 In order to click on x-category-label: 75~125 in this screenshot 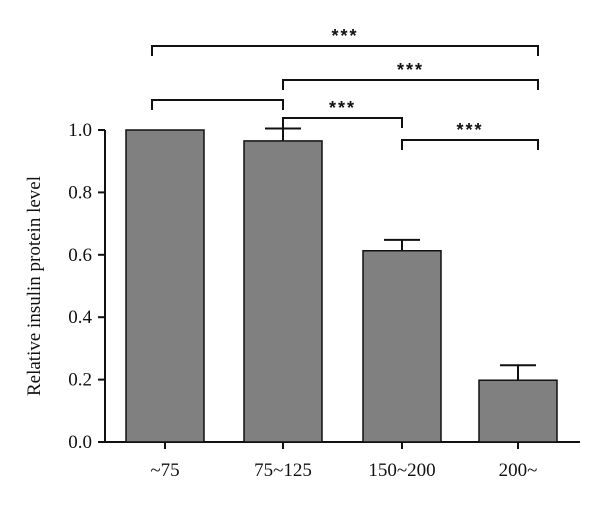, I will do `click(283, 470)`.